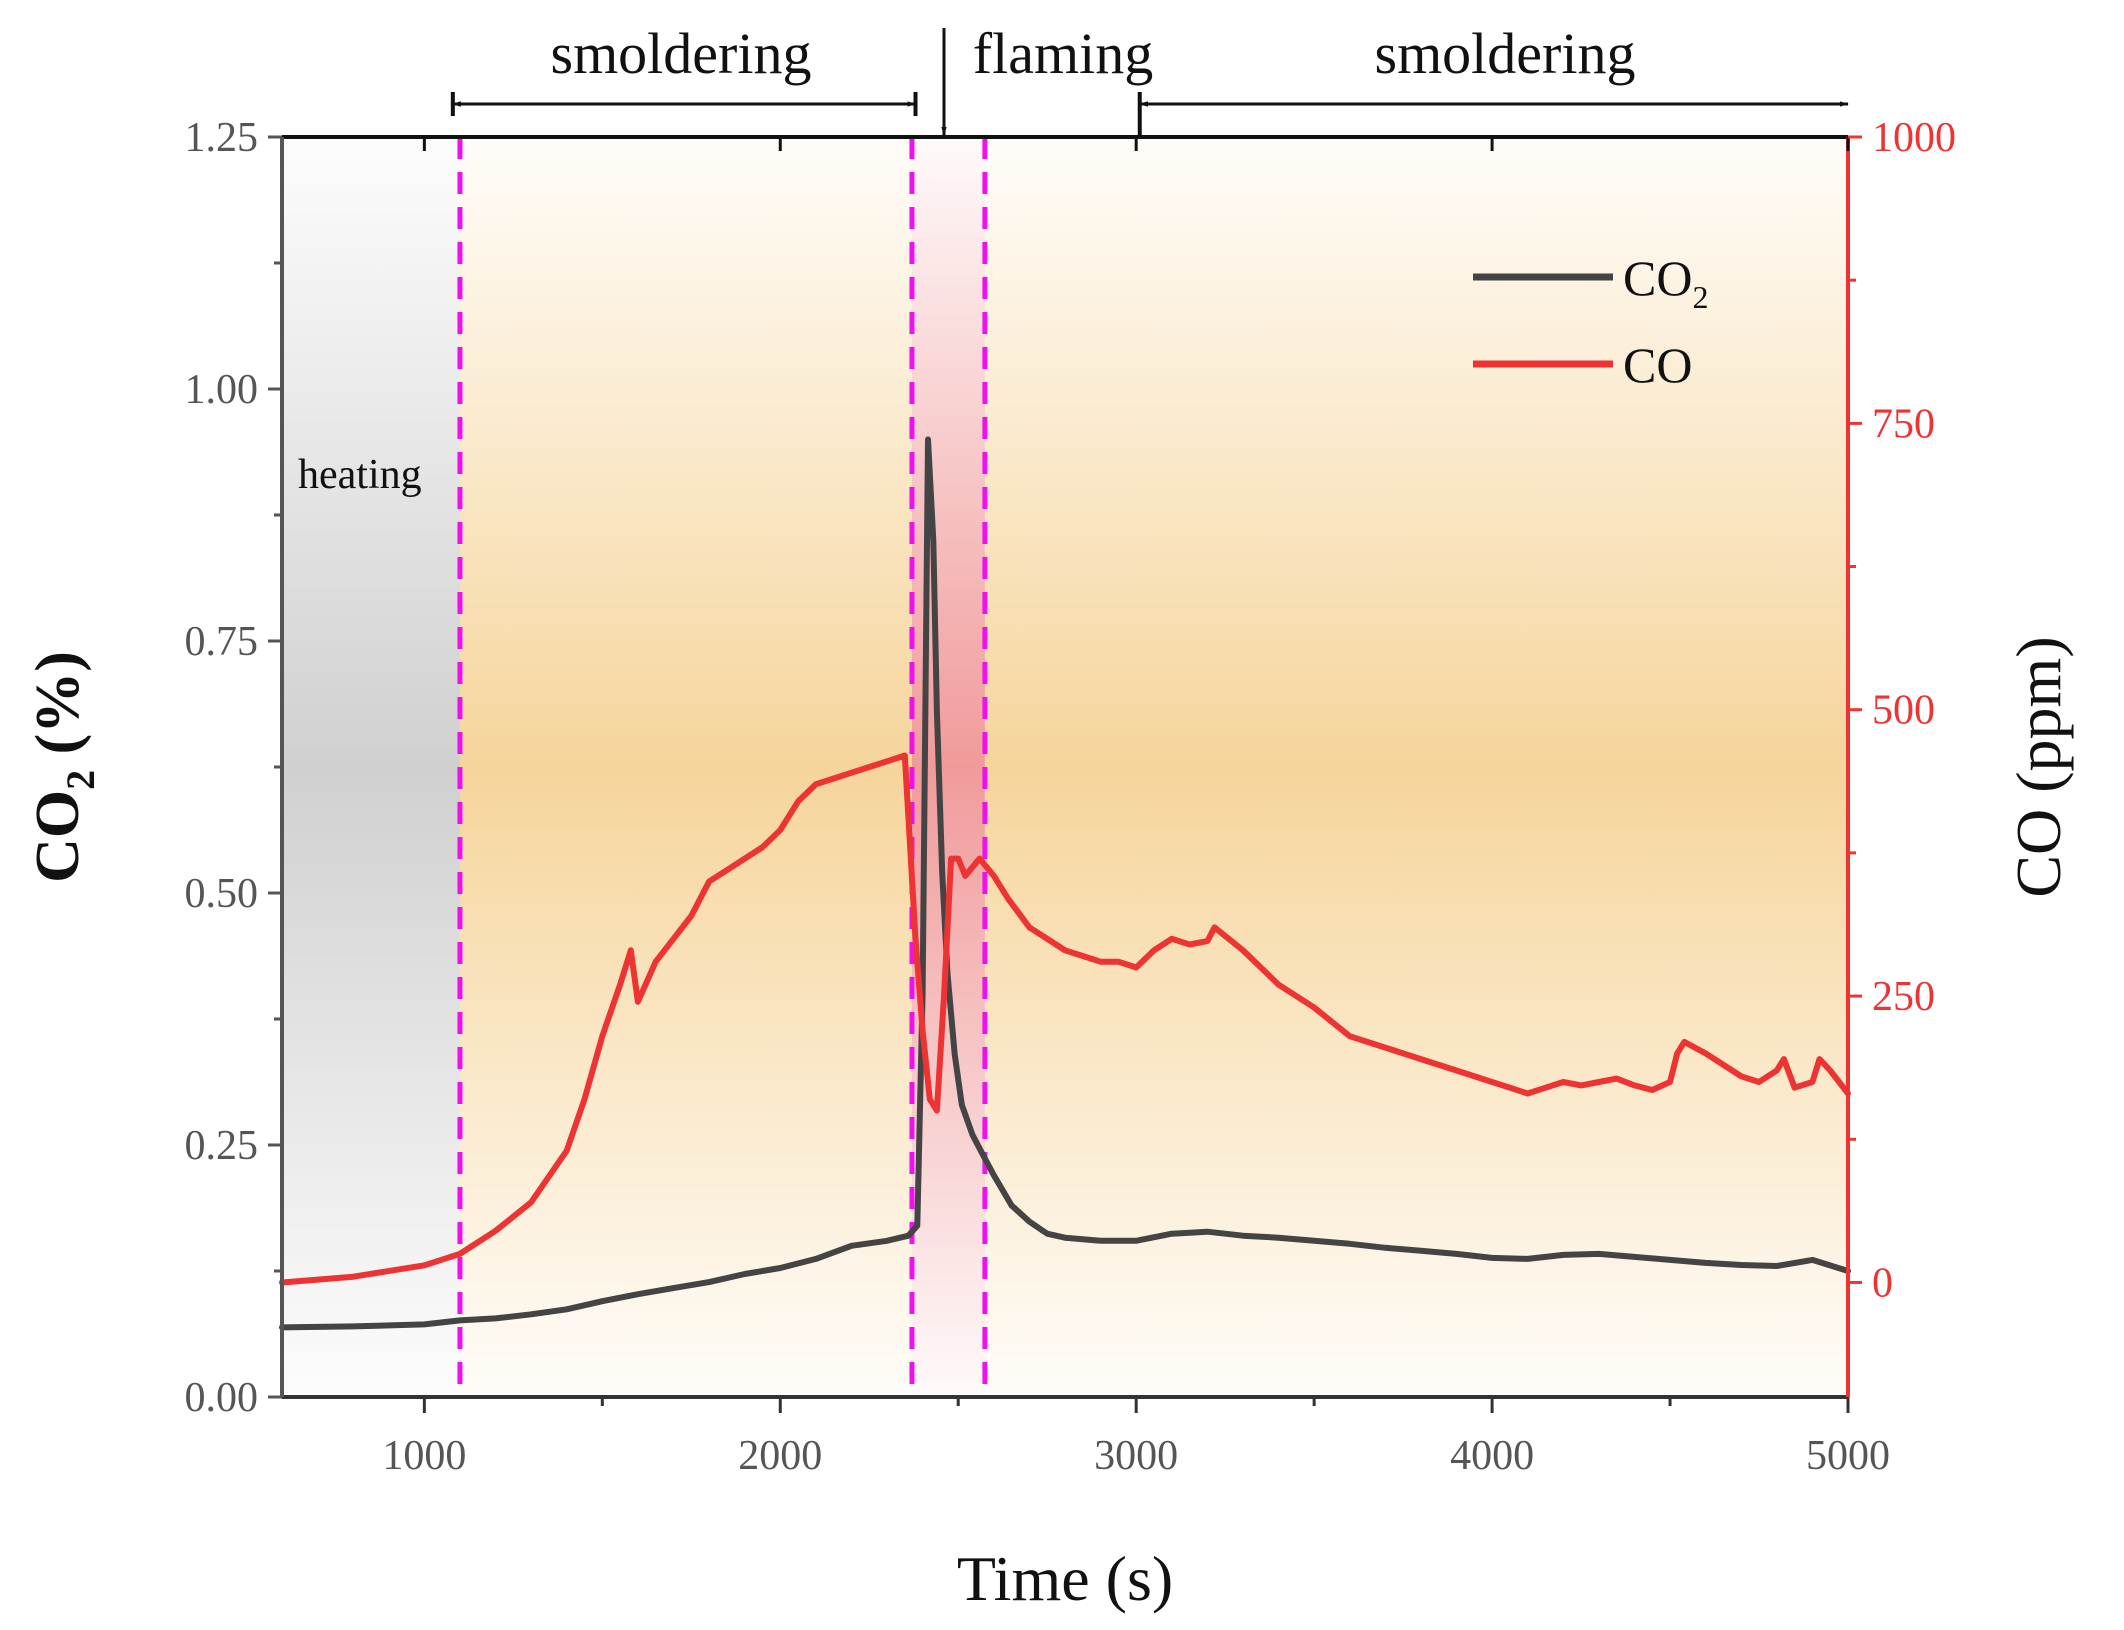 The width and height of the screenshot is (2124, 1630). Describe the element at coordinates (222, 138) in the screenshot. I see `y-left-tick-label-1.25: 1.25` at that location.